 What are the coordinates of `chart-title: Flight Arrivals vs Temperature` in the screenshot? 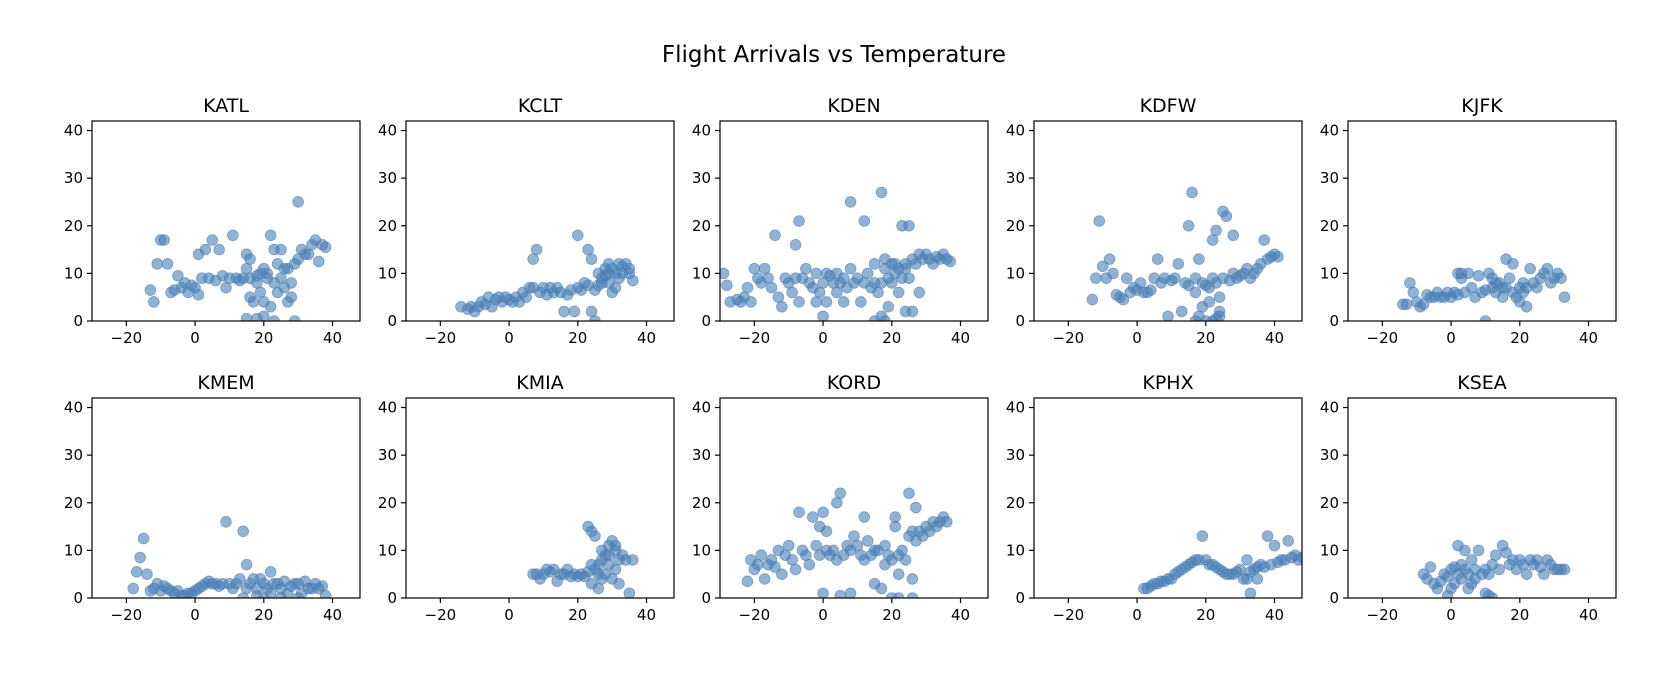 It's located at (834, 55).